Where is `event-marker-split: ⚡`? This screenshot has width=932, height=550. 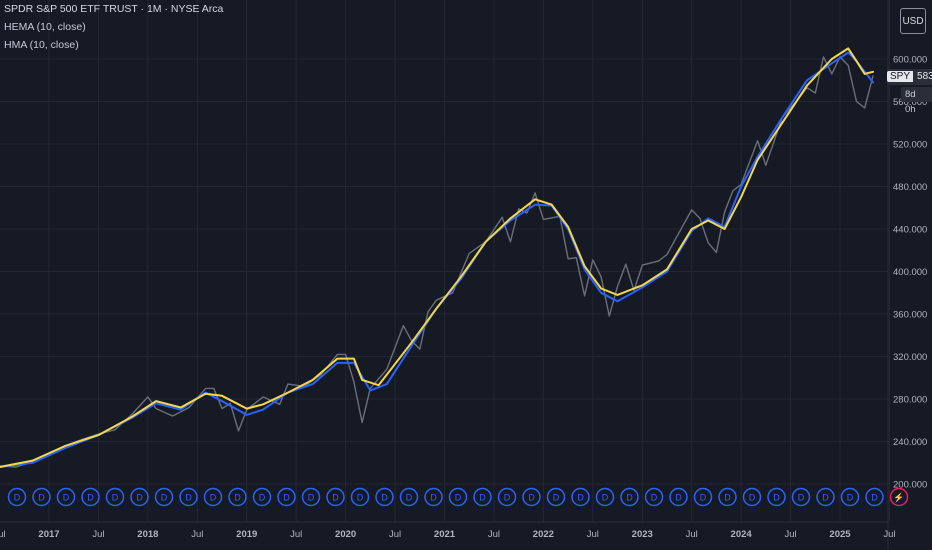 event-marker-split: ⚡ is located at coordinates (899, 497).